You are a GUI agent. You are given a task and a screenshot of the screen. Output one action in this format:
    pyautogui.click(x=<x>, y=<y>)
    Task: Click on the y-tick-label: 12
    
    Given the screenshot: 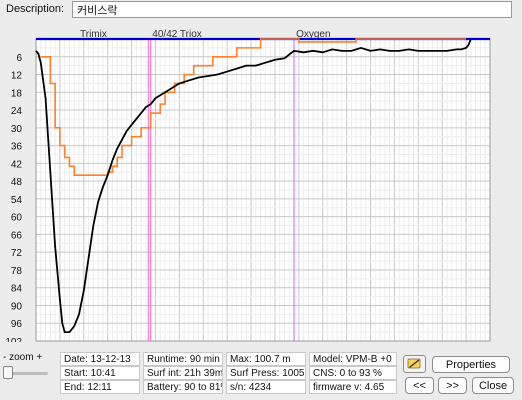 What is the action you would take?
    pyautogui.click(x=17, y=76)
    